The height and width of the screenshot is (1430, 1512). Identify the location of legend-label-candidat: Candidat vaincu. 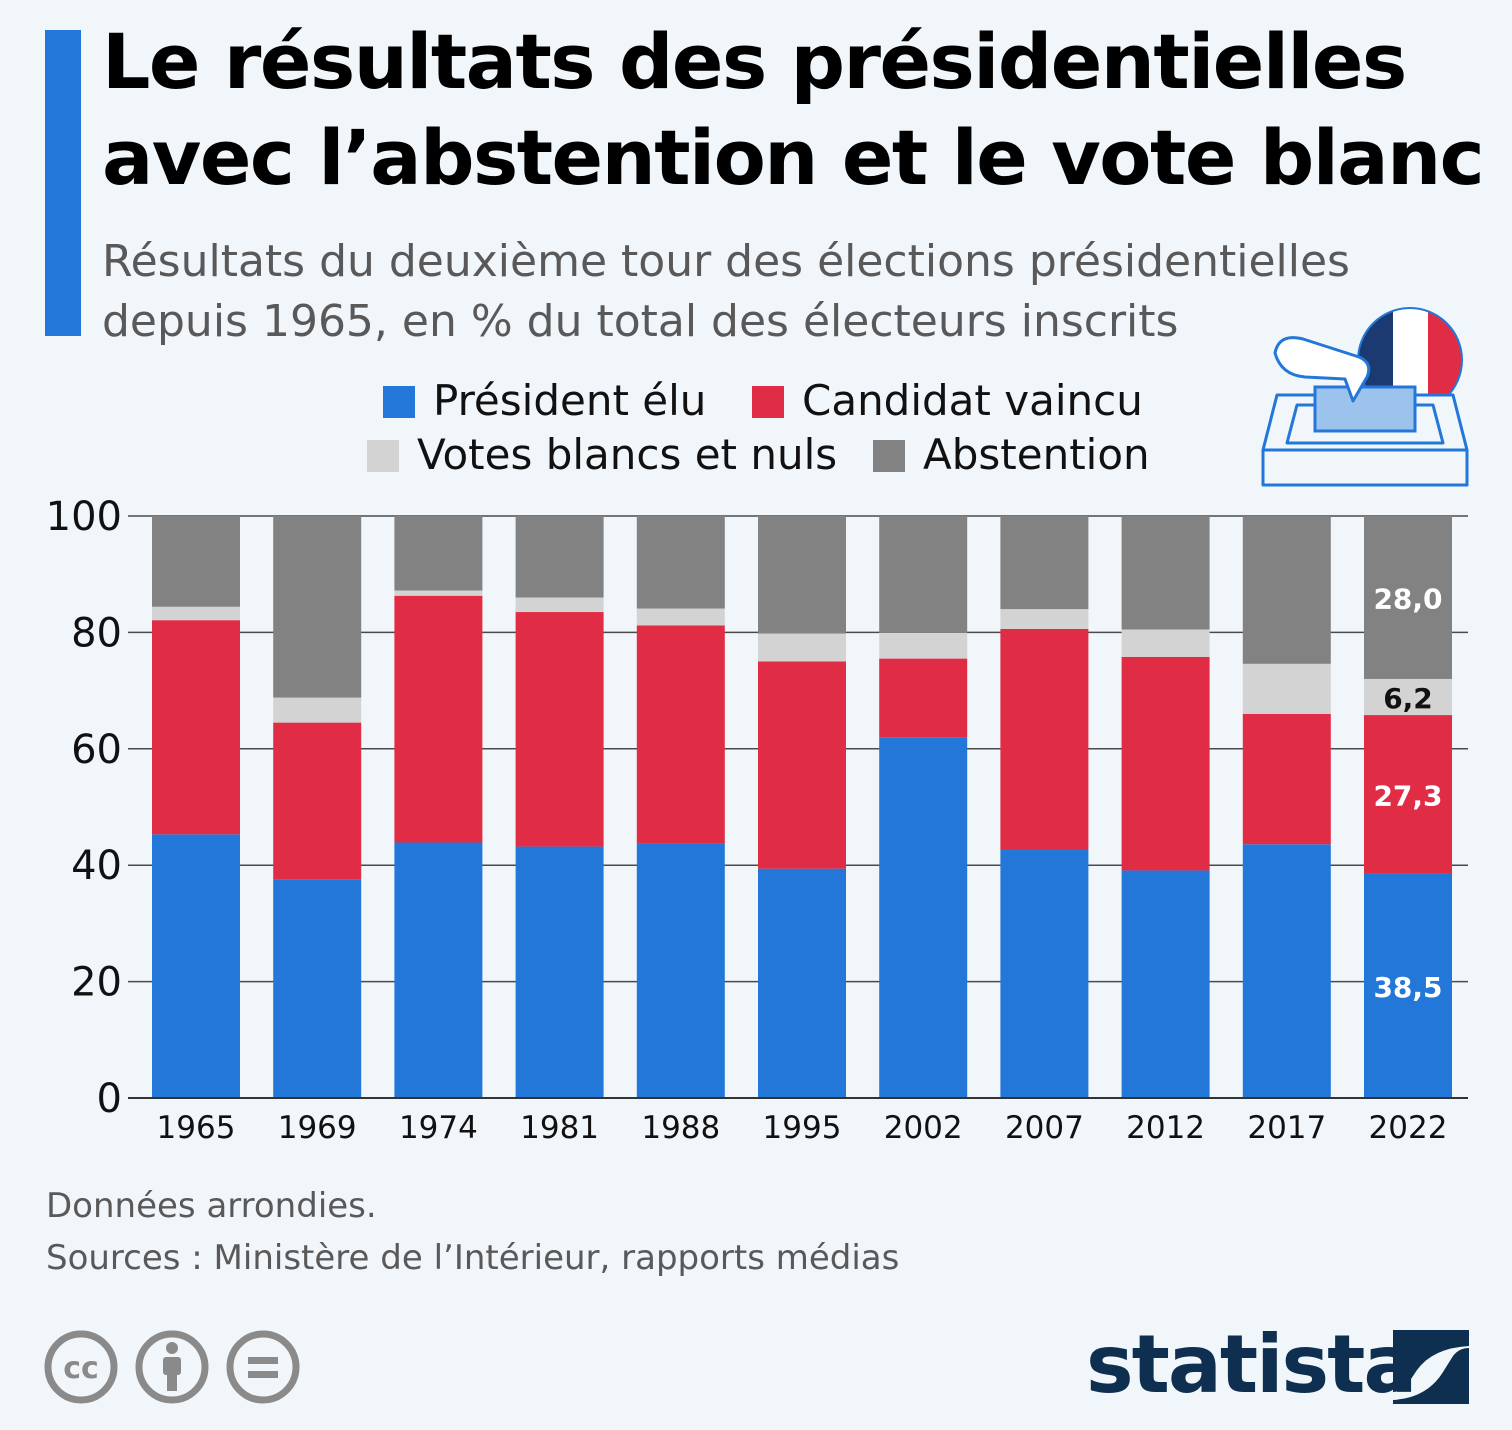
(972, 400).